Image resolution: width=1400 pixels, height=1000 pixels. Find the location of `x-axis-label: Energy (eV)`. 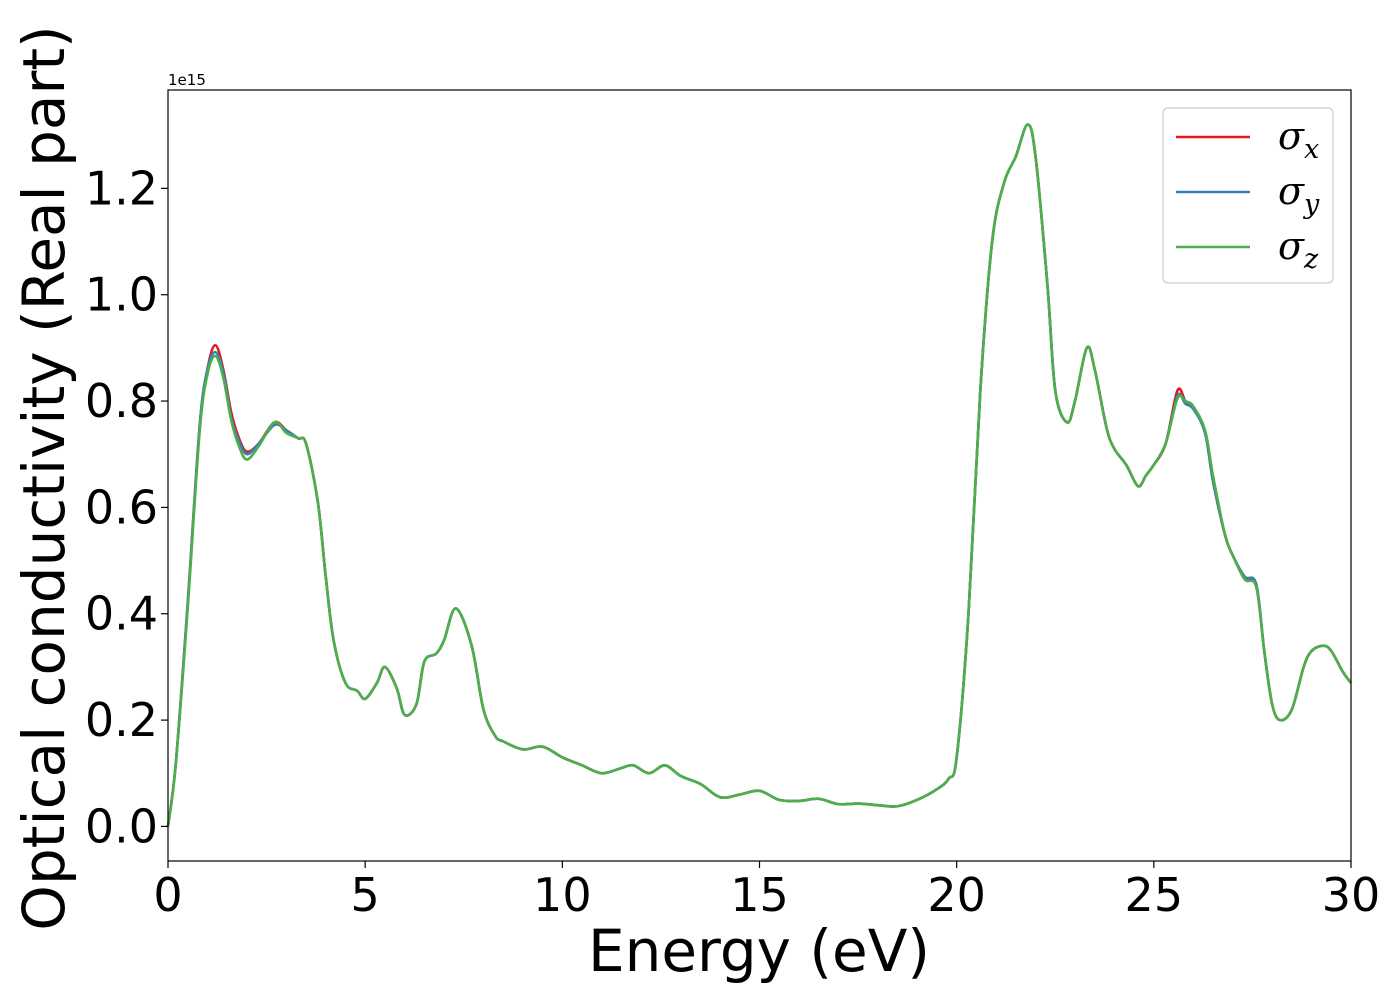

x-axis-label: Energy (eV) is located at coordinates (759, 951).